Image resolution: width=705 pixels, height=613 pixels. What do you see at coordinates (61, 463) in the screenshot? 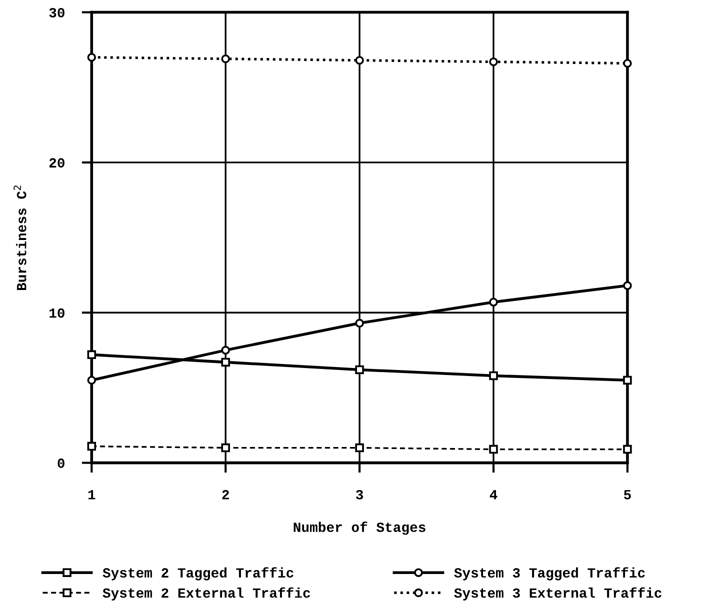
I see `y-tick-label: 0` at bounding box center [61, 463].